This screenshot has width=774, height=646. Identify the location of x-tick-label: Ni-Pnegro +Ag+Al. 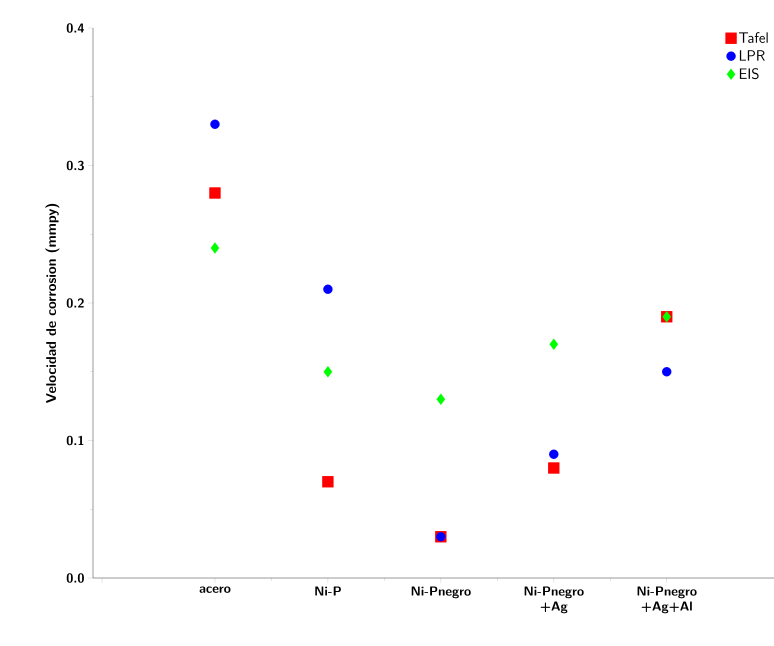
(667, 600).